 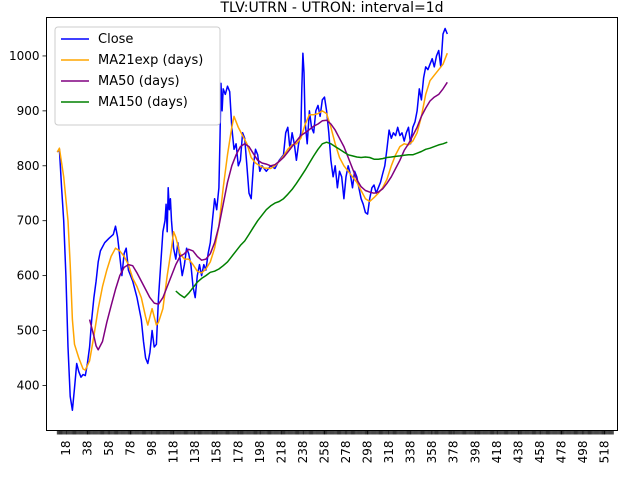 I want to click on x-tick-label: 238, so click(x=303, y=452).